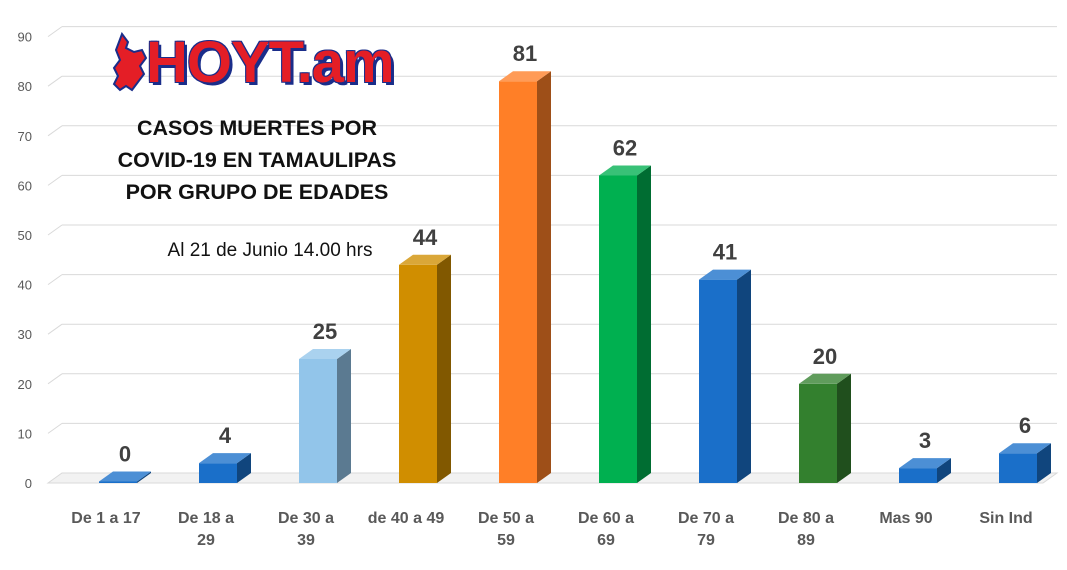 The height and width of the screenshot is (570, 1067). I want to click on data-label: 62, so click(625, 147).